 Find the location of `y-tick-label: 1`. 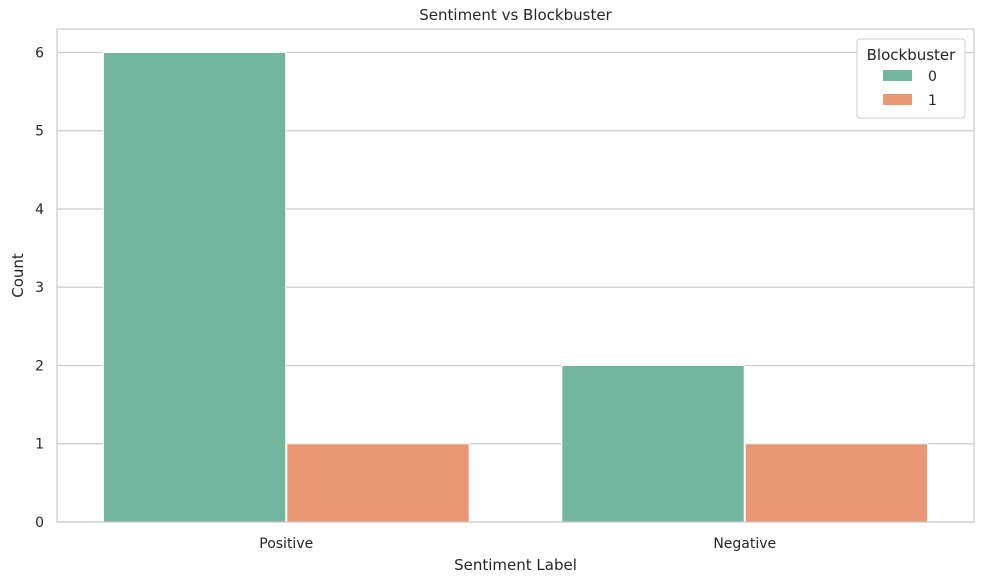

y-tick-label: 1 is located at coordinates (39, 445).